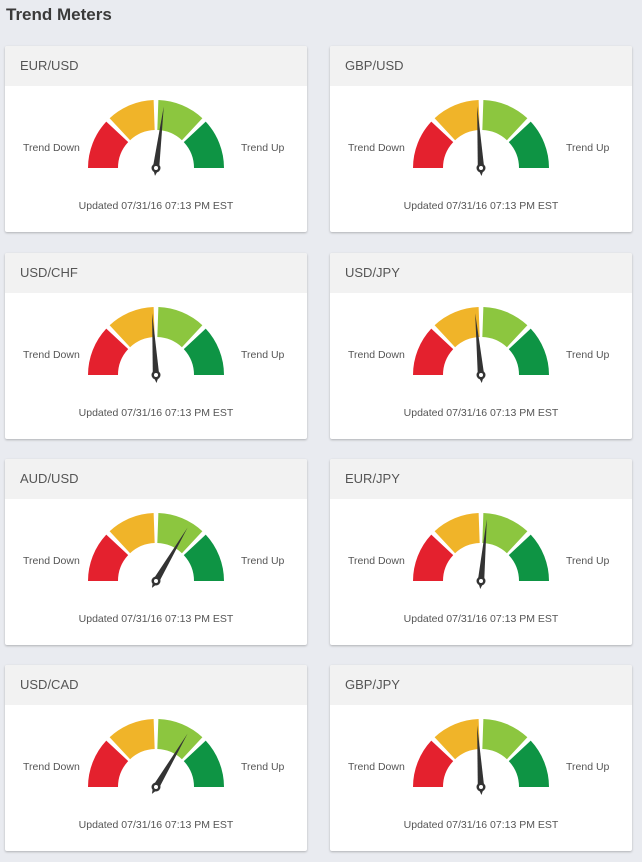 The image size is (642, 862). I want to click on card-header: EUR/JPY, so click(481, 479).